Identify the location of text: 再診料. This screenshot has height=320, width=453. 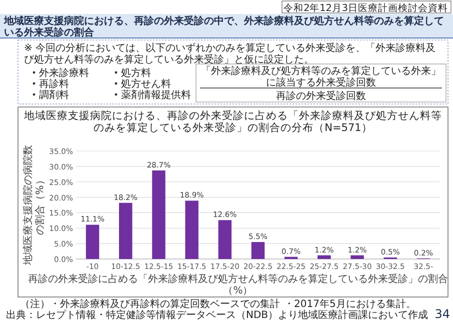
(54, 84).